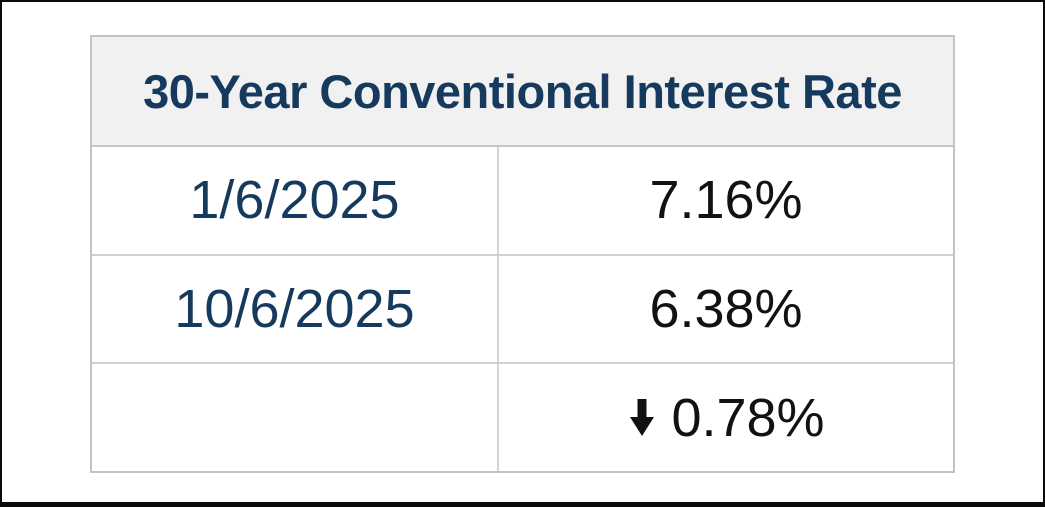 This screenshot has height=507, width=1045. Describe the element at coordinates (642, 417) in the screenshot. I see `down-arrow-icon` at that location.